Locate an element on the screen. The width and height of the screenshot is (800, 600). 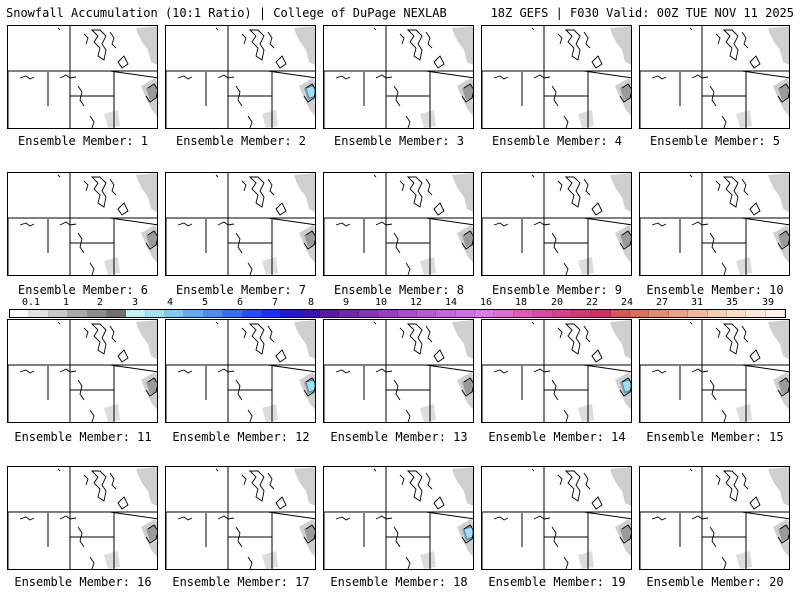
colorbar-tick-label: 22 is located at coordinates (592, 302).